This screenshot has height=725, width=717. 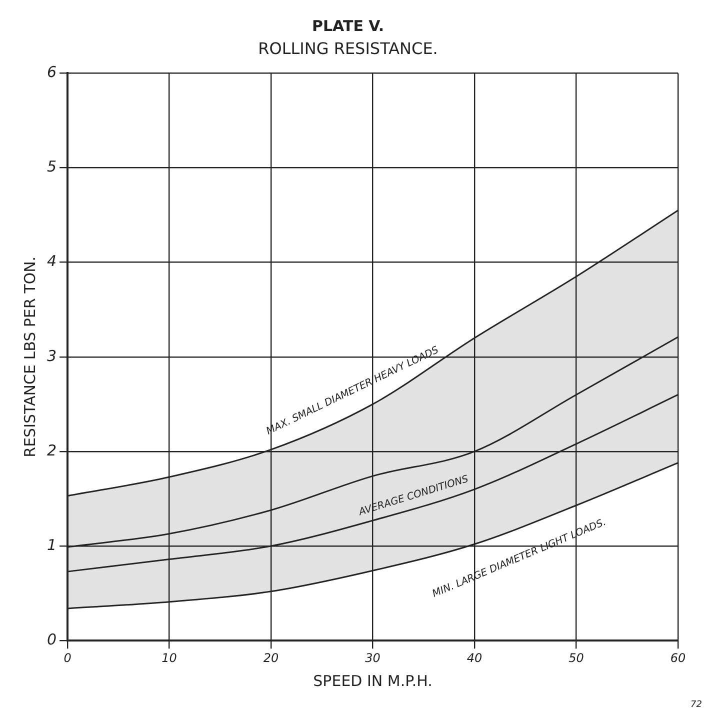 I want to click on x-tick-label: 40, so click(x=474, y=657).